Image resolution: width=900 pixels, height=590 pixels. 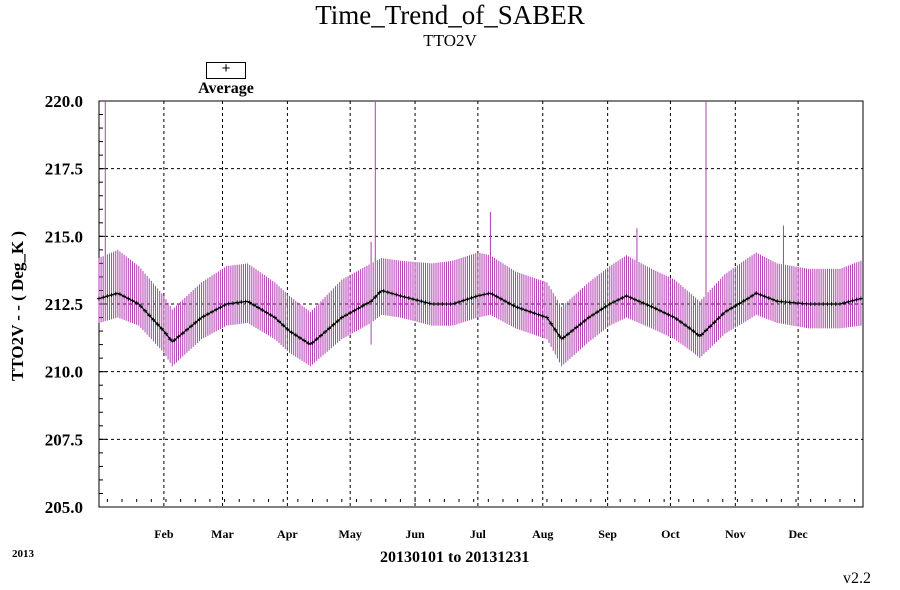 I want to click on x-tick-label: Oct, so click(x=670, y=534).